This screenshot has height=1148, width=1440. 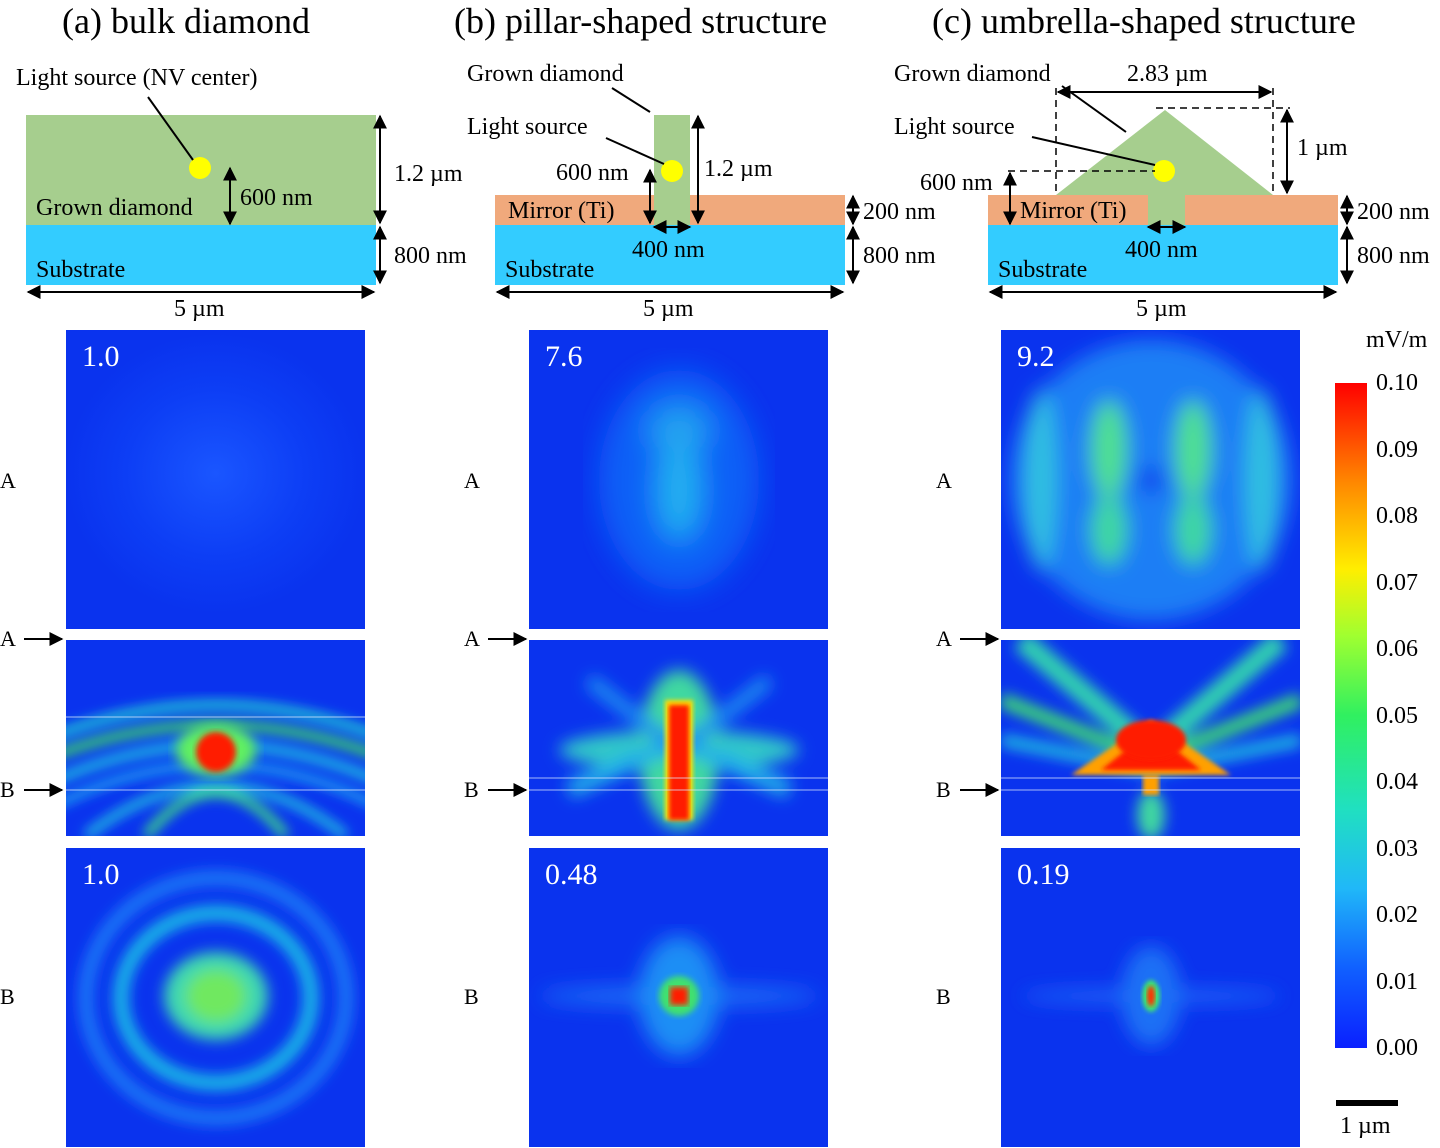 I want to click on field-b-top, so click(x=679, y=480).